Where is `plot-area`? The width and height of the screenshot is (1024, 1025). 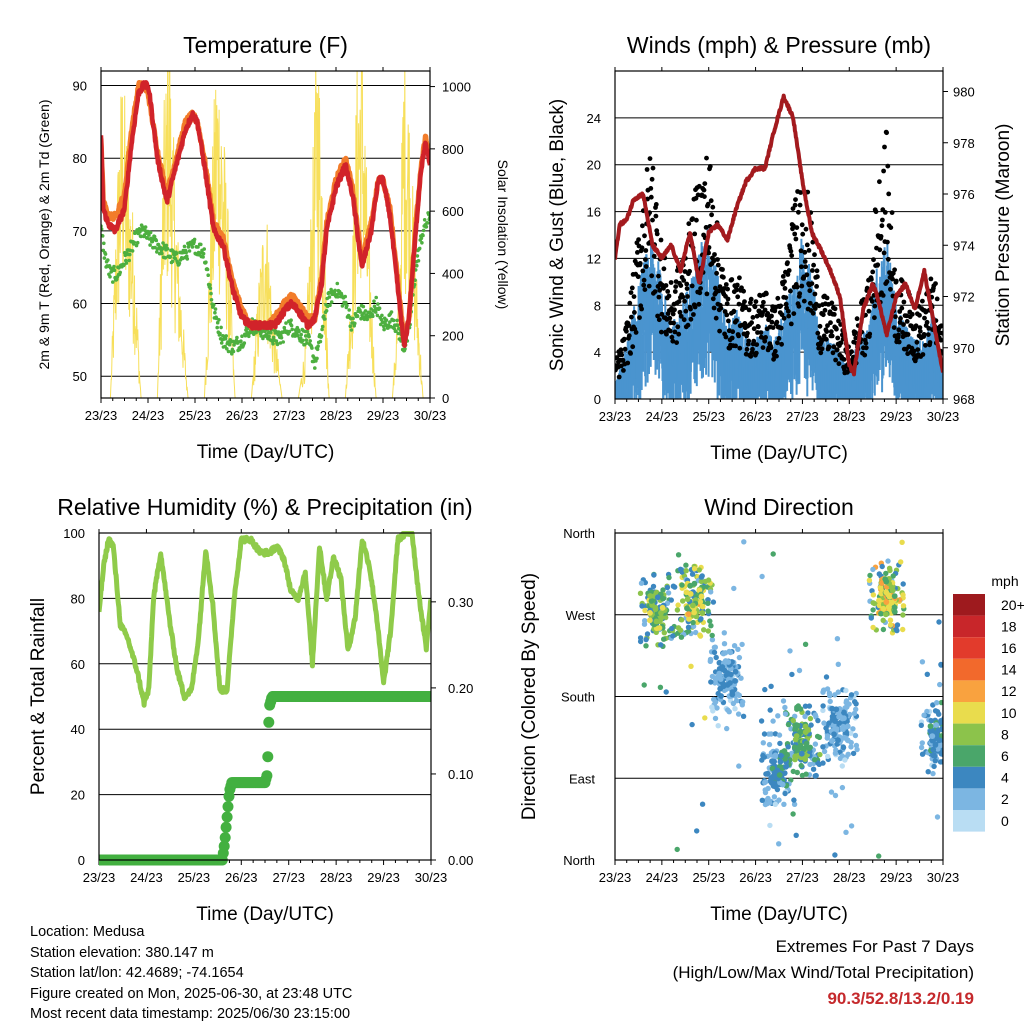
plot-area is located at coordinates (265, 698).